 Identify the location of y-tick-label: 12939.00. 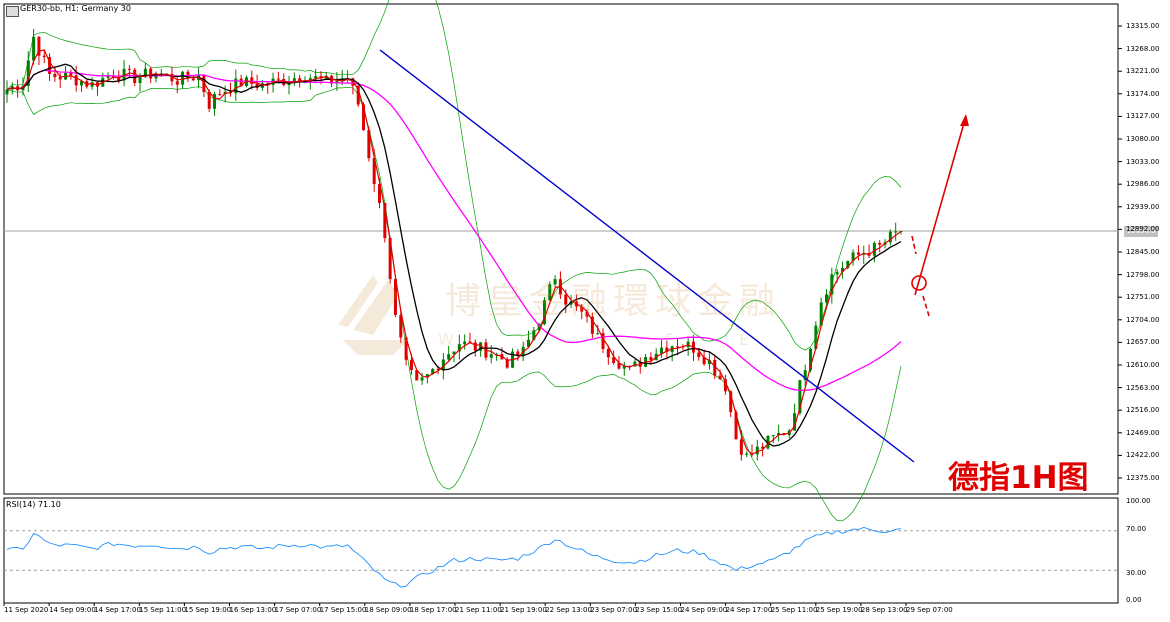
(1143, 206).